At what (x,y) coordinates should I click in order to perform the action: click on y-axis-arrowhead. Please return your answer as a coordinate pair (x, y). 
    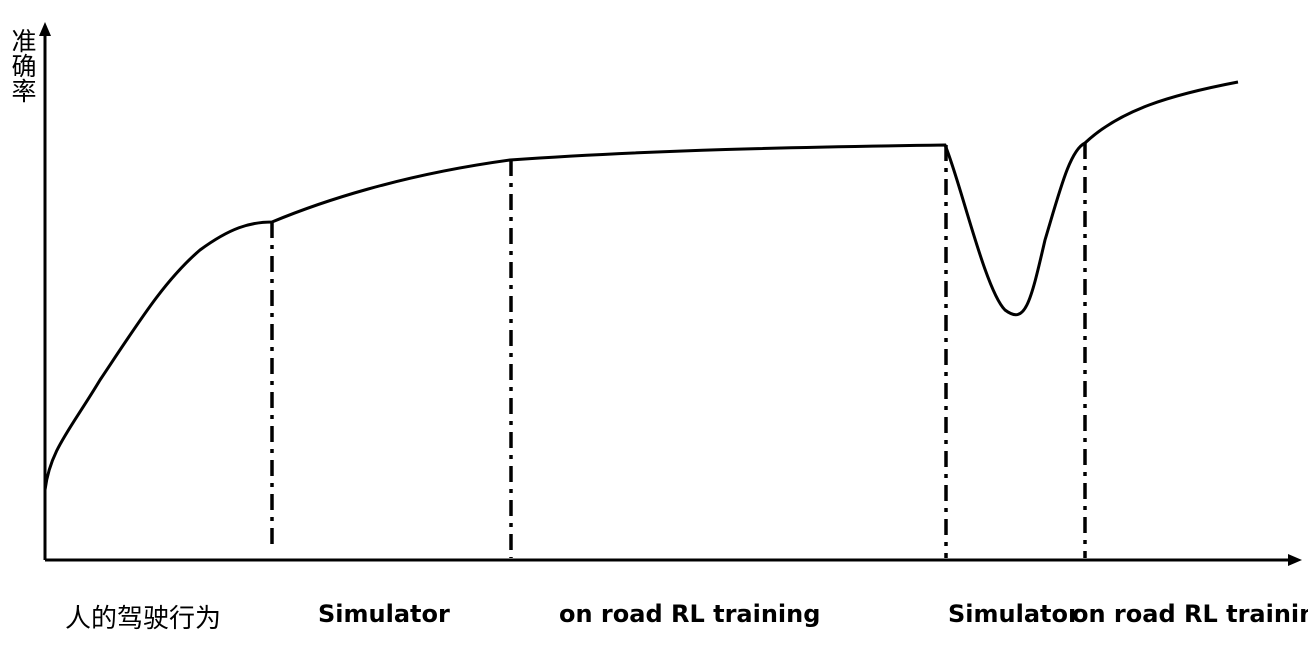
    Looking at the image, I should click on (45, 29).